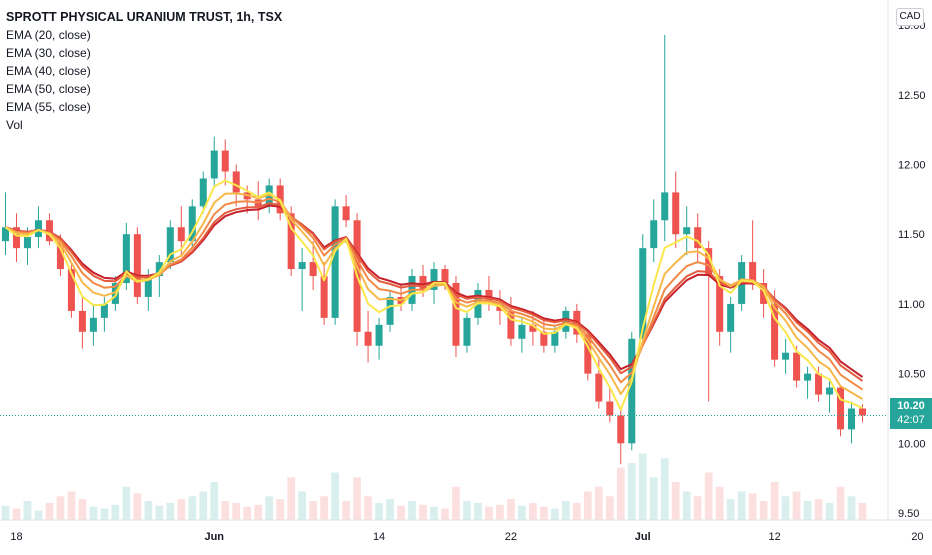 The width and height of the screenshot is (932, 555). I want to click on x-tick-label: 14, so click(379, 537).